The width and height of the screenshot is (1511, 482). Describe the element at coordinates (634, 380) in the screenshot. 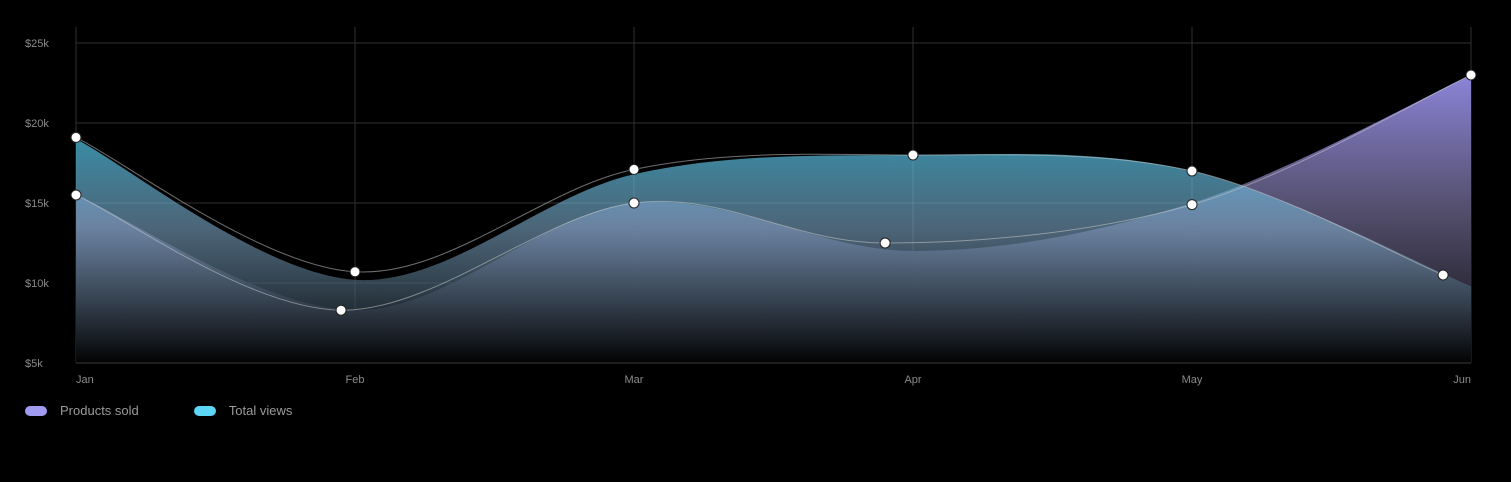

I see `x-tick-label: Mar` at that location.